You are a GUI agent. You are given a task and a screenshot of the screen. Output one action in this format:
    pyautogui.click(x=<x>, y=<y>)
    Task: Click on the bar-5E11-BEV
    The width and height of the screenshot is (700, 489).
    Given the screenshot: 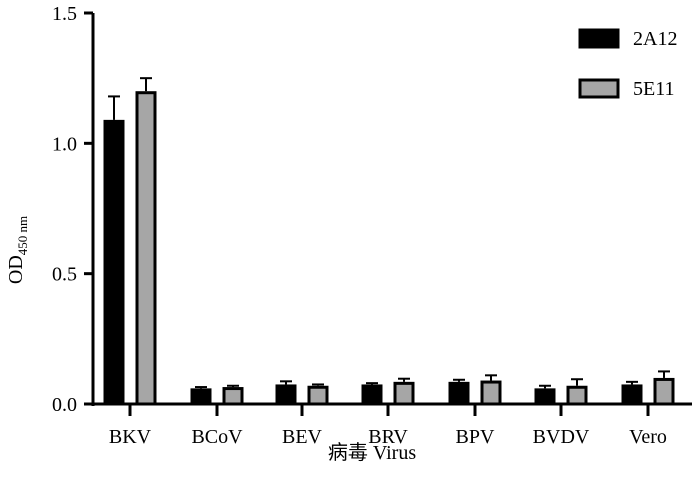 What is the action you would take?
    pyautogui.click(x=318, y=395)
    